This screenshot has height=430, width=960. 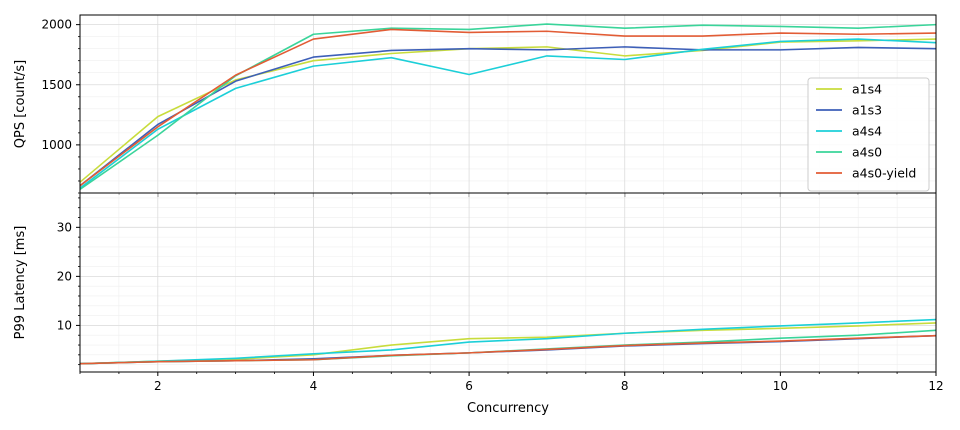 What do you see at coordinates (56, 25) in the screenshot?
I see `y-tick-label: 2000` at bounding box center [56, 25].